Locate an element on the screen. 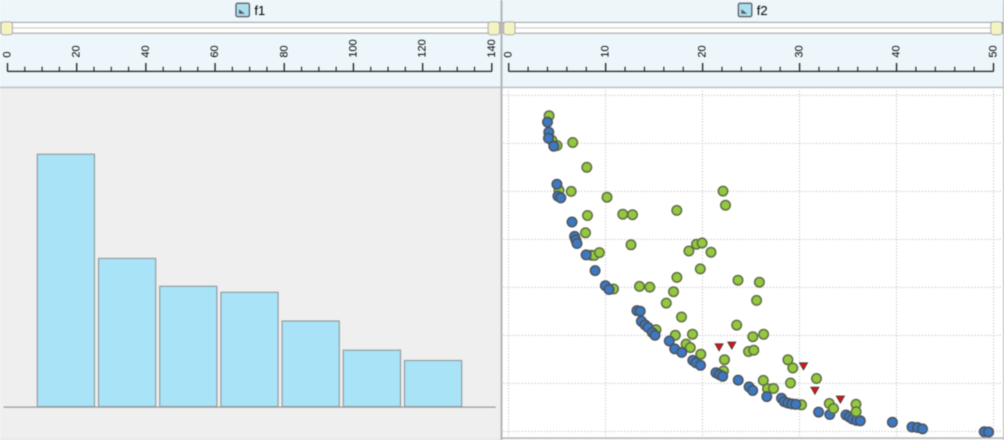  svg-text: 80 is located at coordinates (284, 51).